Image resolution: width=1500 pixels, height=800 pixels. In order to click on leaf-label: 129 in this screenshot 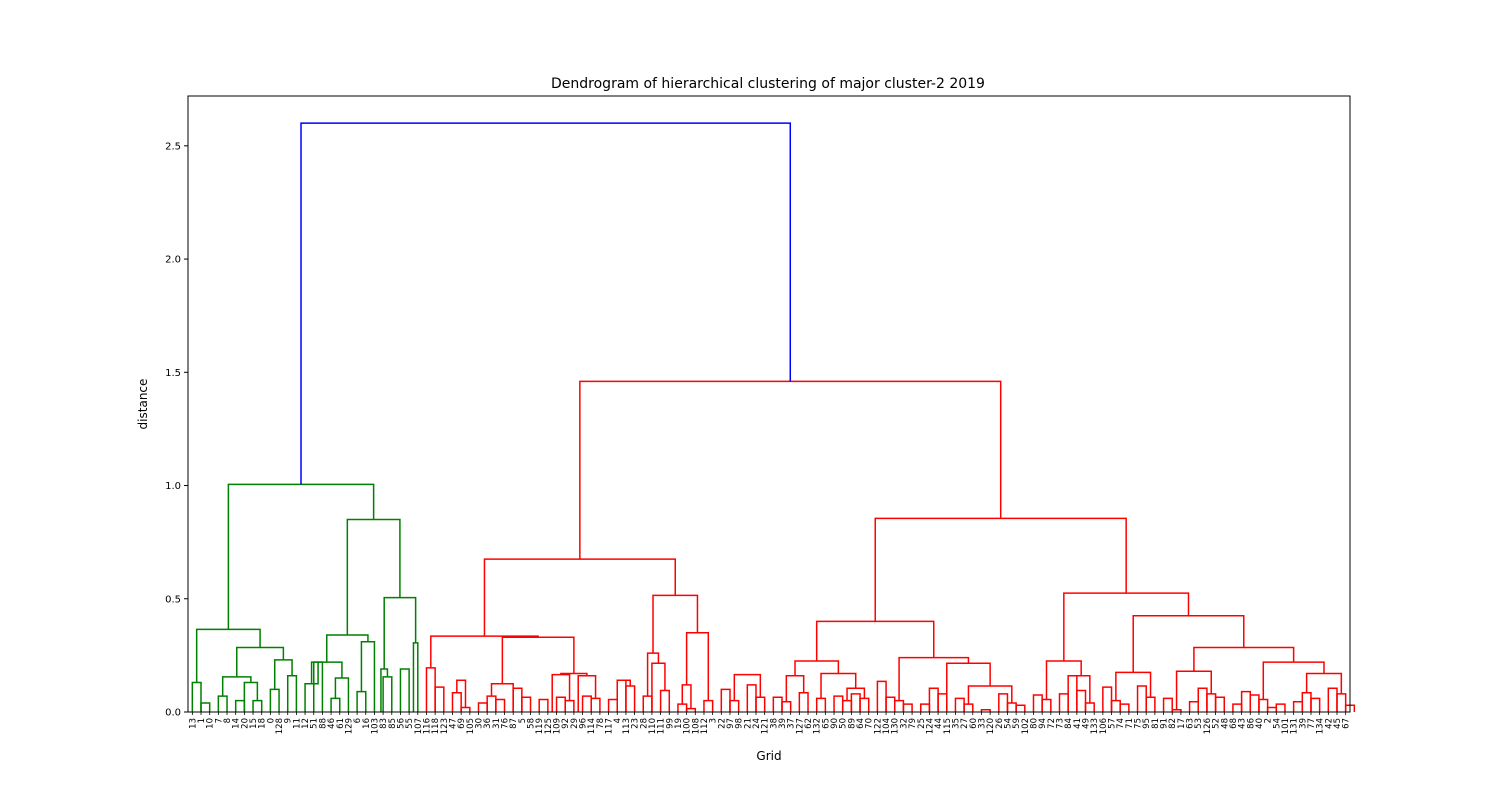, I will do `click(349, 726)`.